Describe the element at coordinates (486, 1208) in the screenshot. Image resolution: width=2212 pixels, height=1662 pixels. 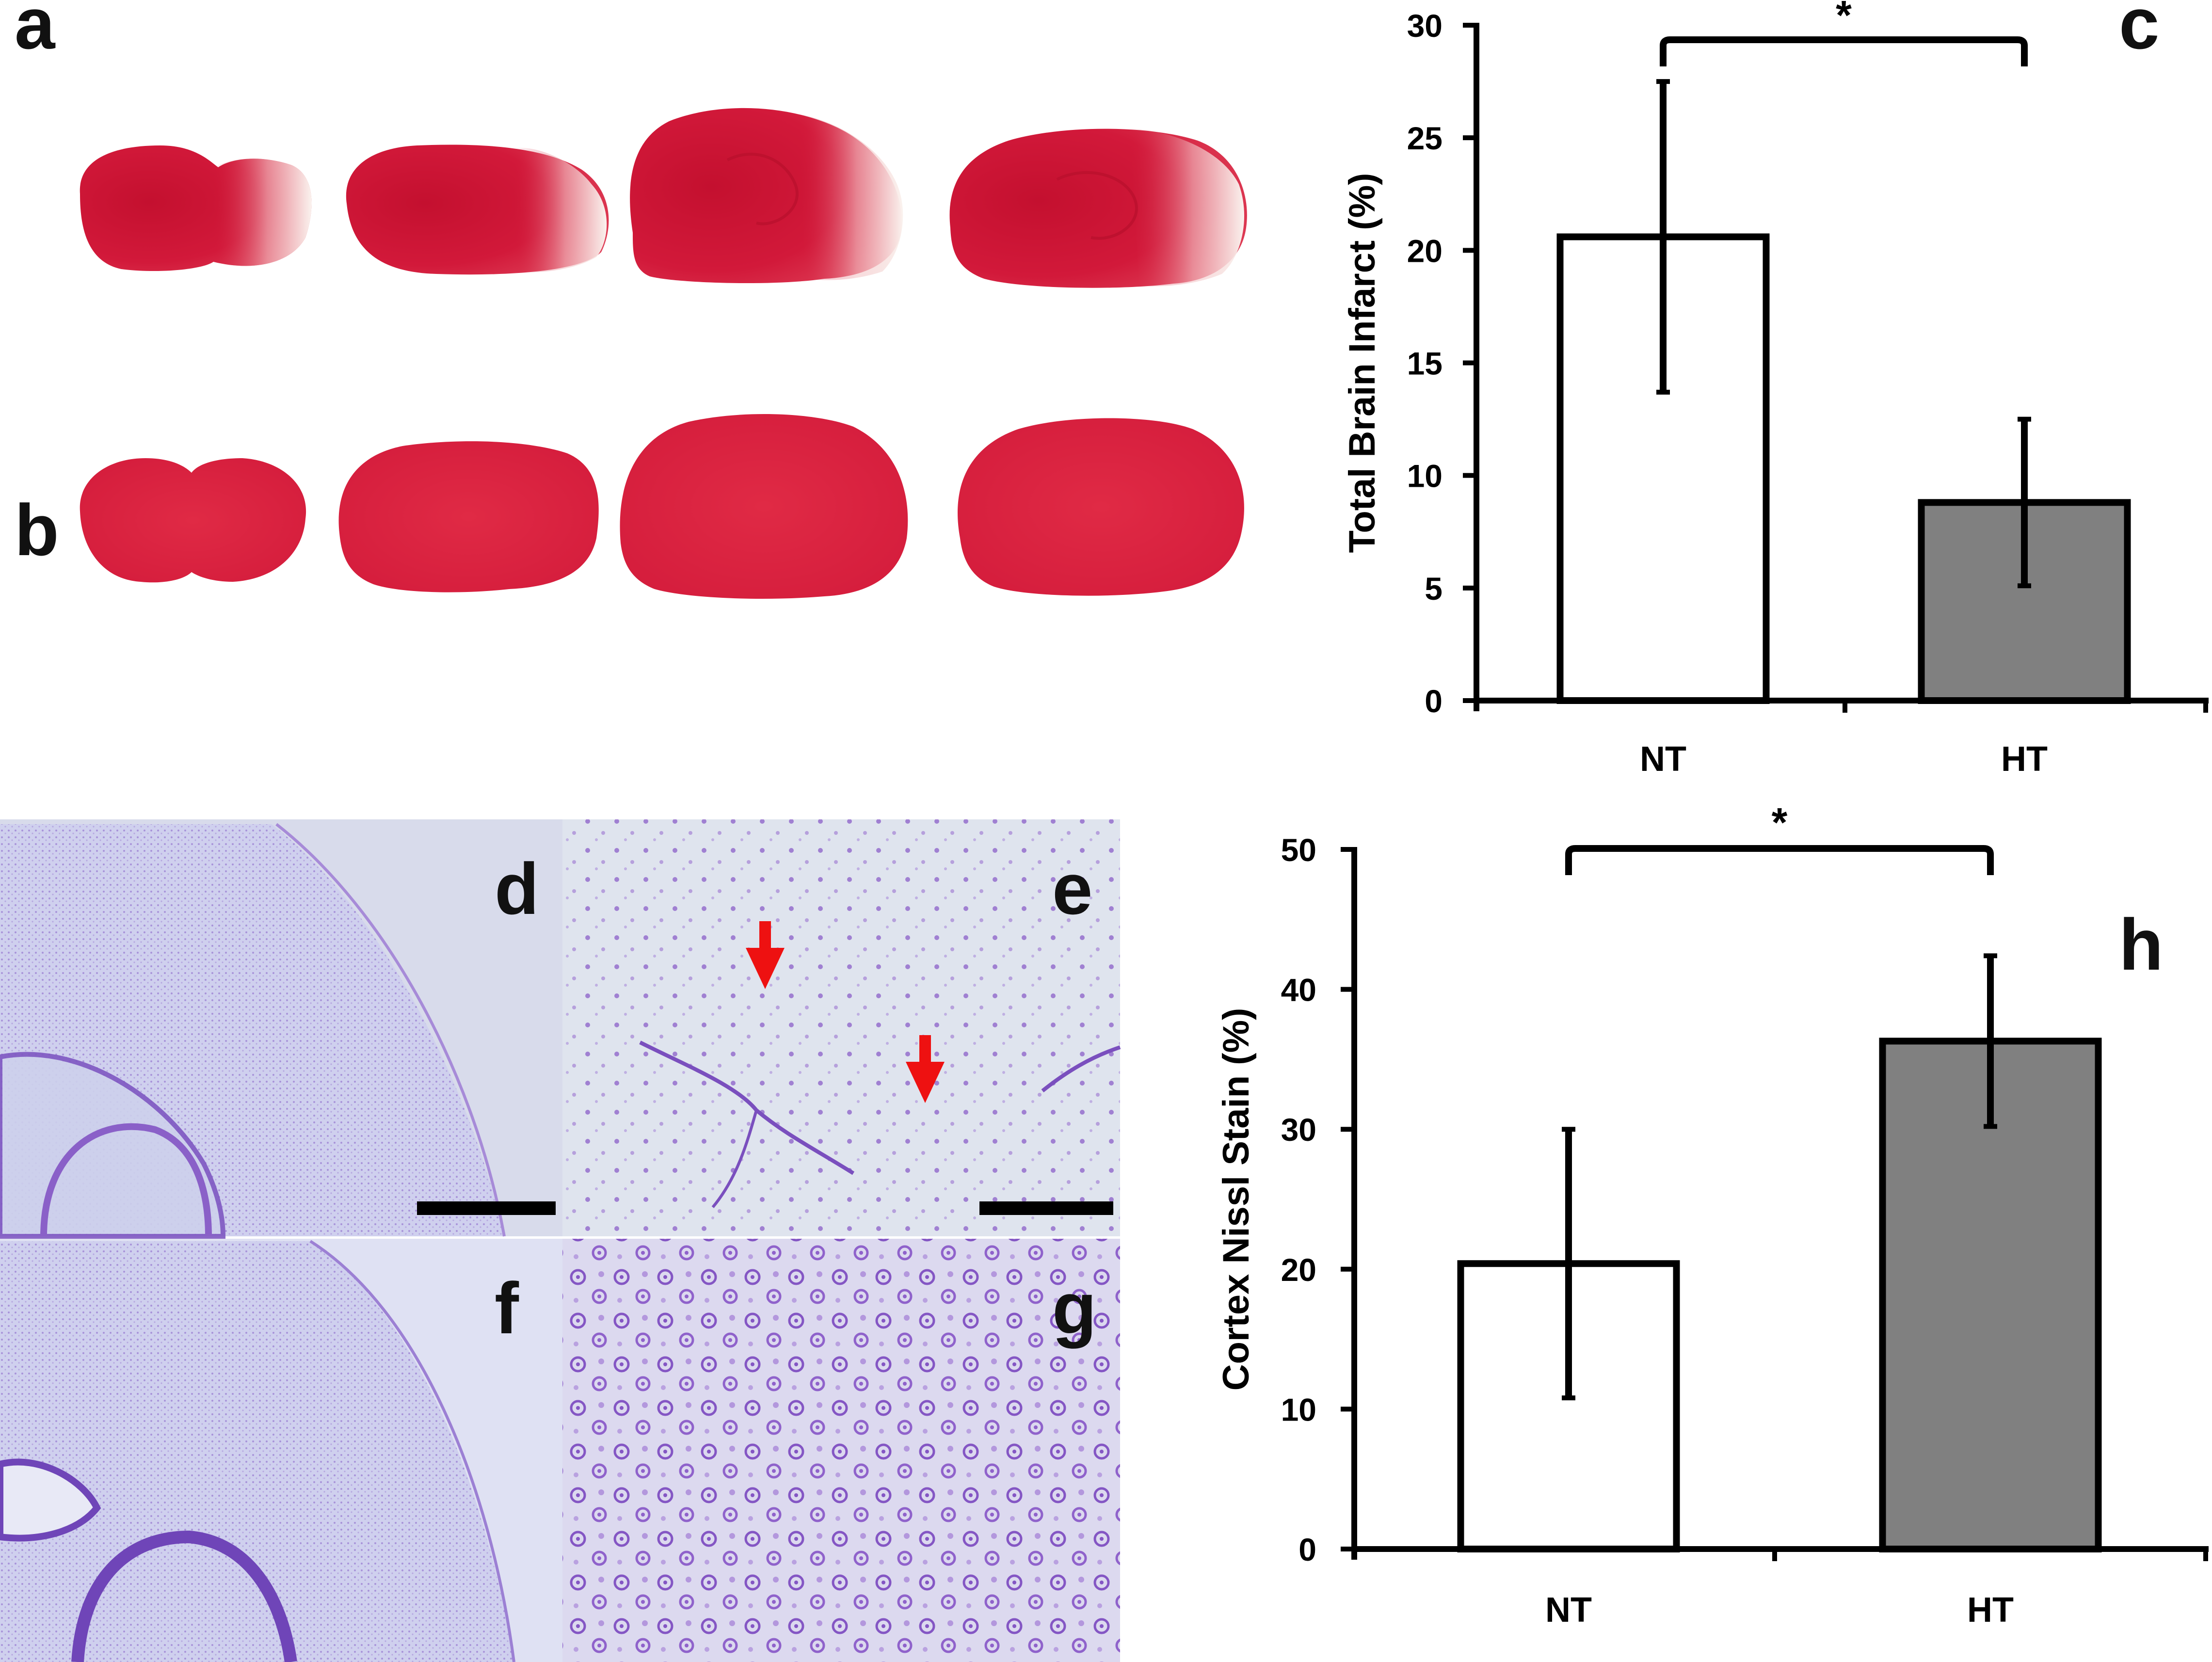
I see `scale-bar-d` at that location.